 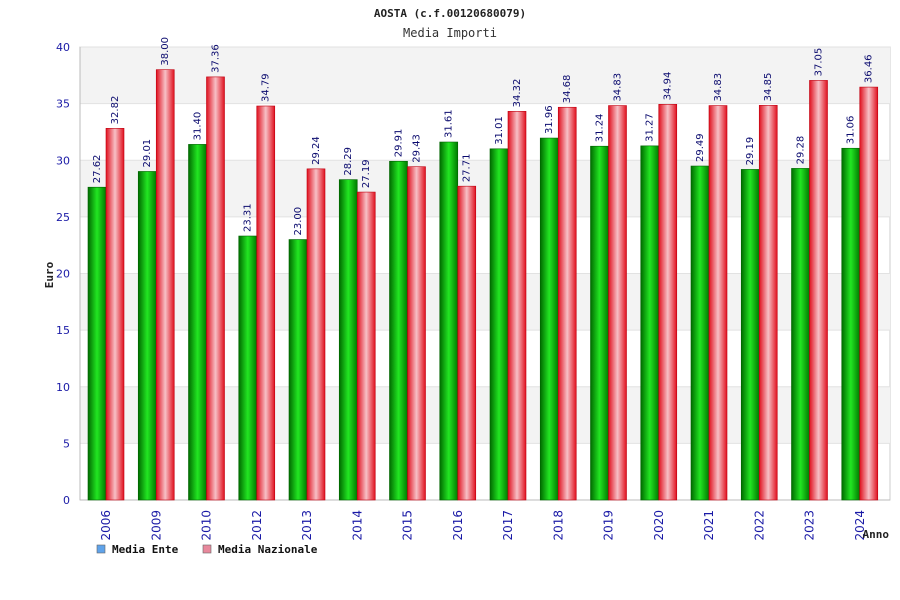 I want to click on x-tick-label: 2013, so click(x=307, y=525).